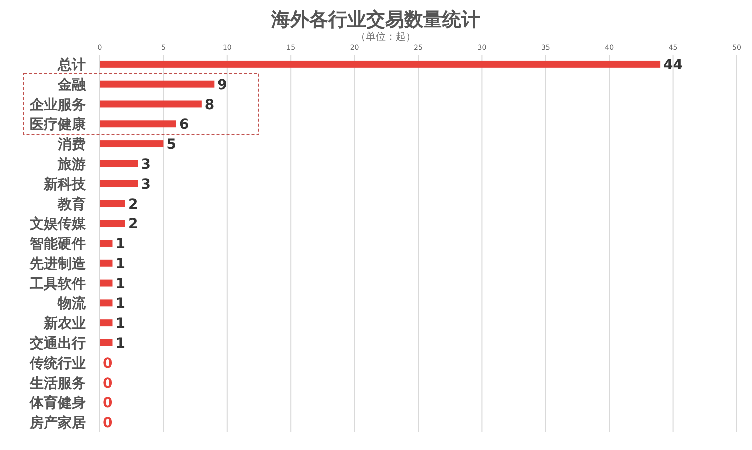 The width and height of the screenshot is (752, 450). What do you see at coordinates (65, 184) in the screenshot?
I see `y-tick-label: 新科技` at bounding box center [65, 184].